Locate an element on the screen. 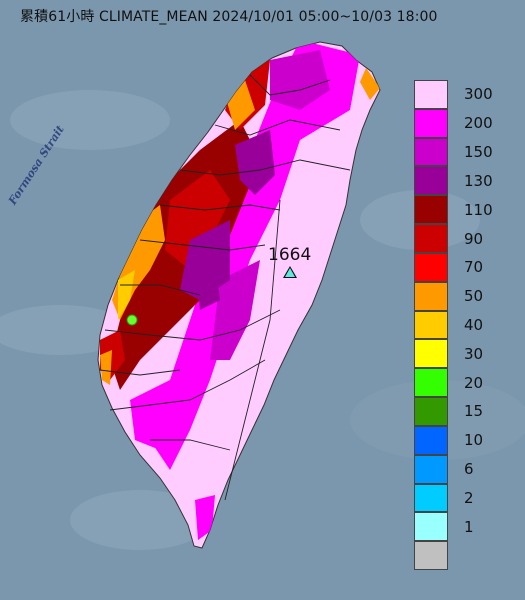 This screenshot has width=525, height=600. legend-label: 10 is located at coordinates (474, 440).